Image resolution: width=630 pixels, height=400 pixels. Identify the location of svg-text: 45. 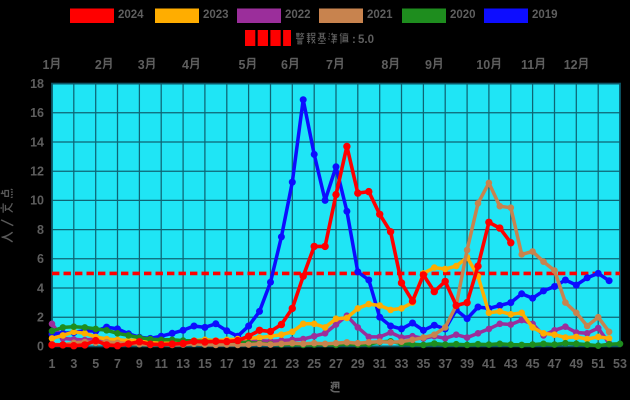
(533, 364).